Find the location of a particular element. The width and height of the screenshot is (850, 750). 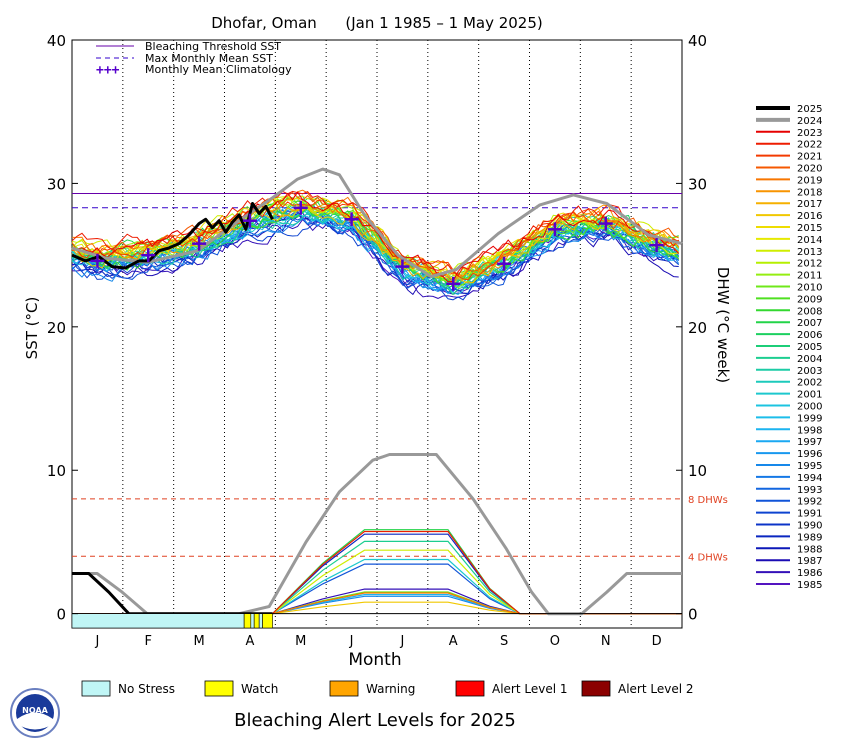

climatology-markers is located at coordinates (377, 245).